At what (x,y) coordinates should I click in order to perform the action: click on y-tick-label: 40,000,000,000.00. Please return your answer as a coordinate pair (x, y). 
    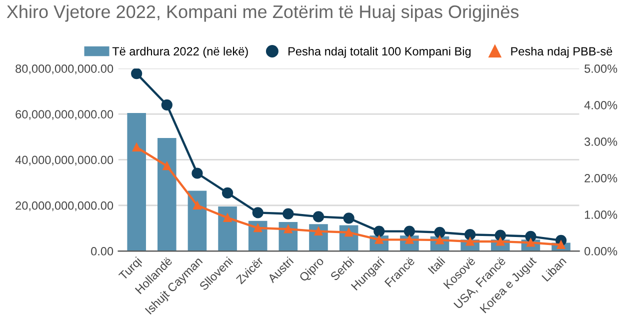
    Looking at the image, I should click on (64, 161).